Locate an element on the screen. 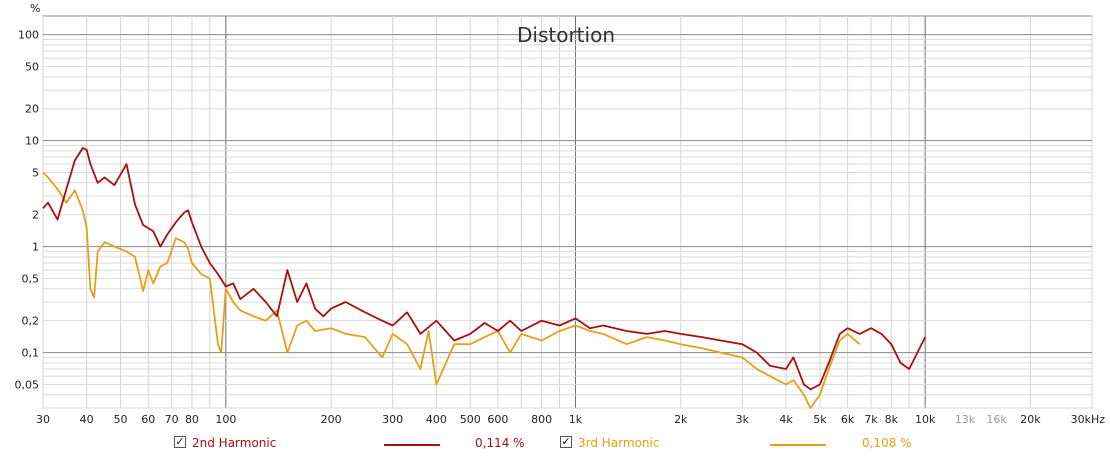 The image size is (1110, 464). x-tick-label: 7k is located at coordinates (871, 419).